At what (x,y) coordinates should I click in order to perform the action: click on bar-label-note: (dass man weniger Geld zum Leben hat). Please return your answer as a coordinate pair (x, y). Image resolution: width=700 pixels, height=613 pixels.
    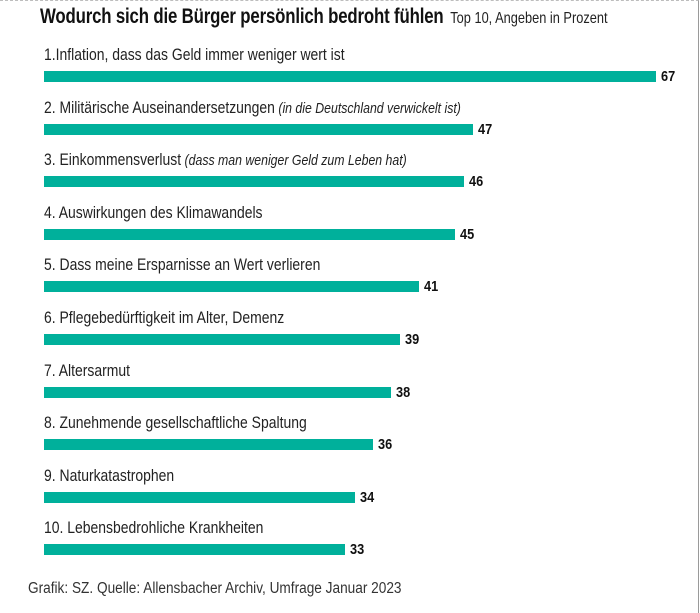
    Looking at the image, I should click on (294, 161).